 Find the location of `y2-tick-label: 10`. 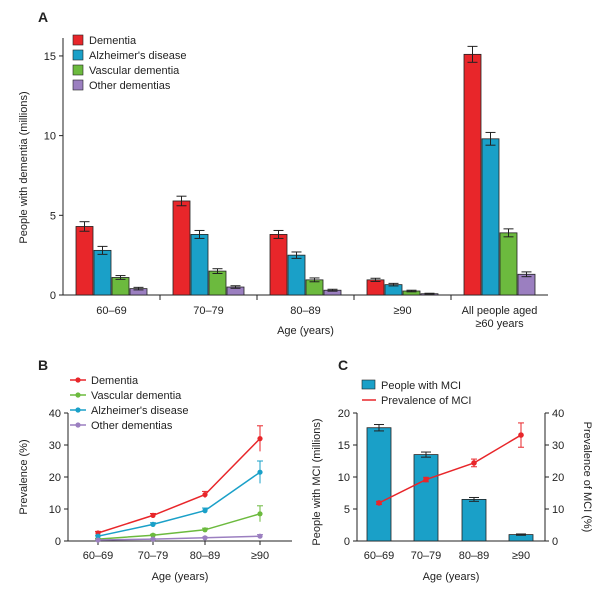

y2-tick-label: 10 is located at coordinates (558, 510).